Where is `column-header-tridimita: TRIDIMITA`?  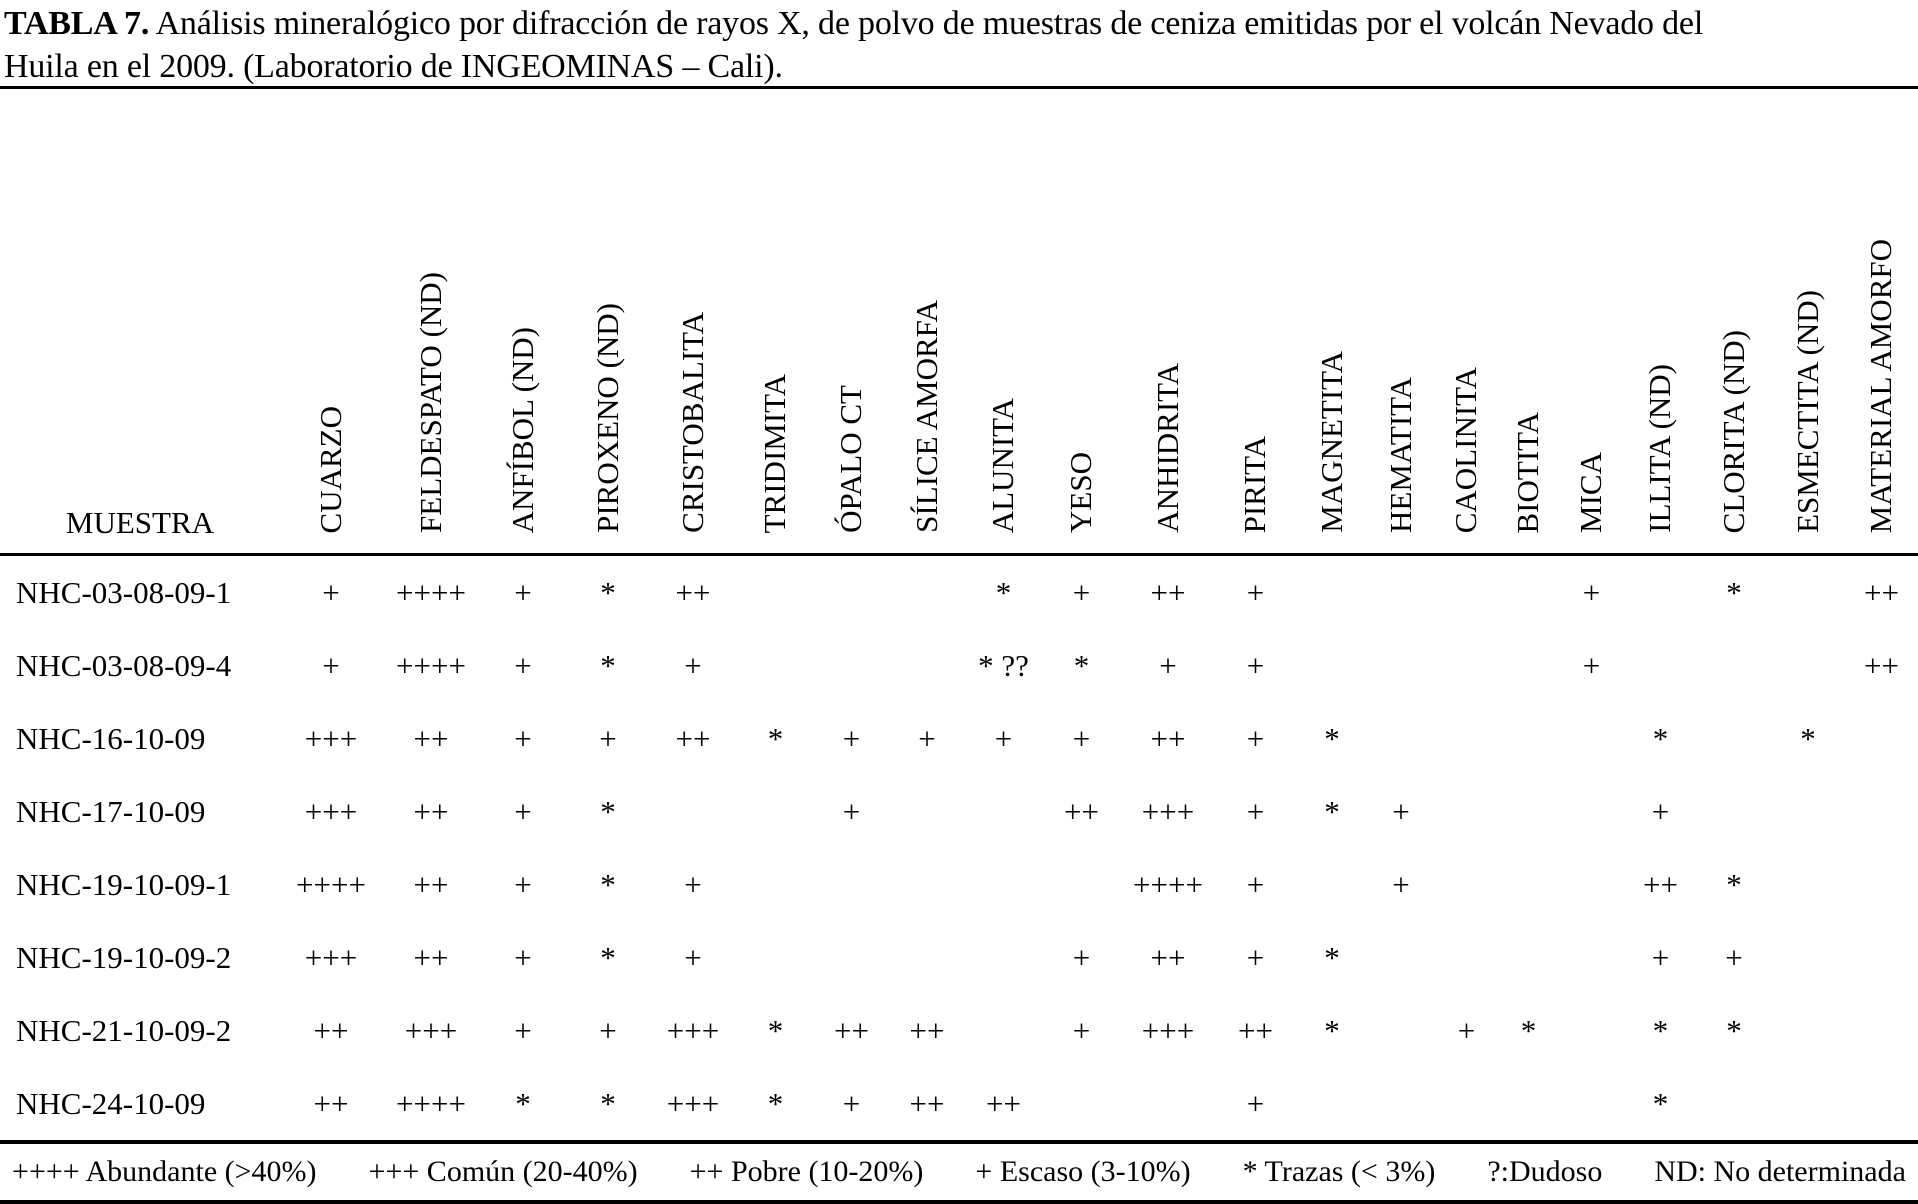 column-header-tridimita: TRIDIMITA is located at coordinates (775, 321).